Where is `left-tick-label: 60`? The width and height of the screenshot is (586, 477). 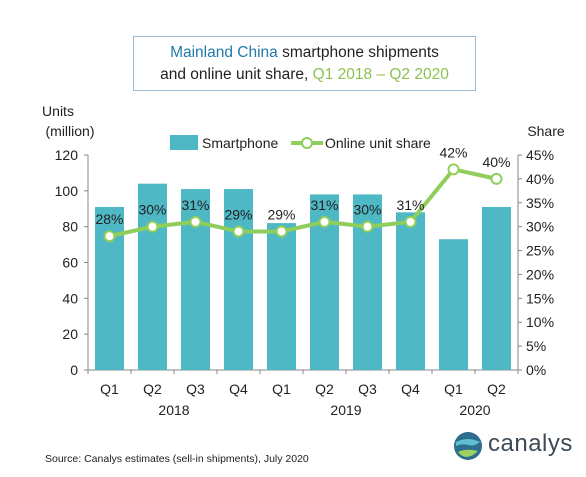
left-tick-label: 60 is located at coordinates (70, 263).